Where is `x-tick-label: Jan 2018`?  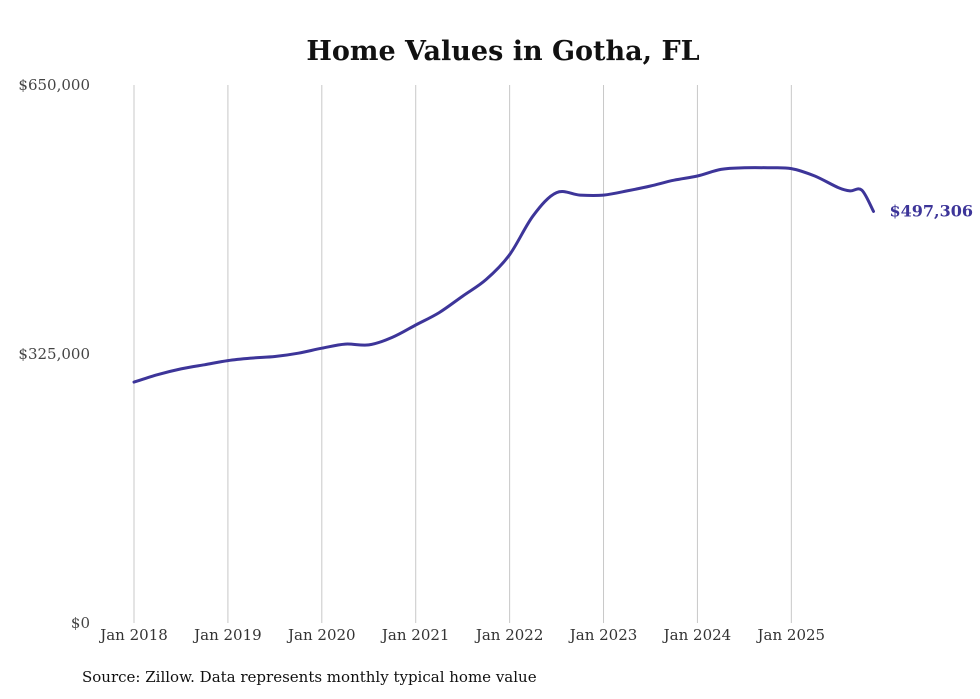 x-tick-label: Jan 2018 is located at coordinates (133, 635).